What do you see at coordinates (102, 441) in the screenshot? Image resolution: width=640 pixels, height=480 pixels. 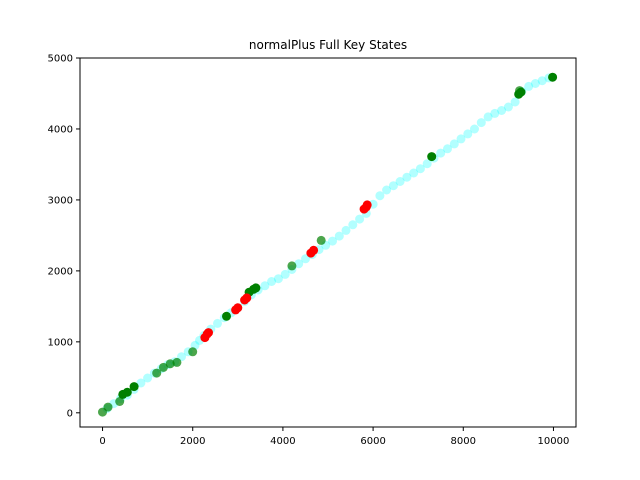 I see `x-tick-label: 0` at bounding box center [102, 441].